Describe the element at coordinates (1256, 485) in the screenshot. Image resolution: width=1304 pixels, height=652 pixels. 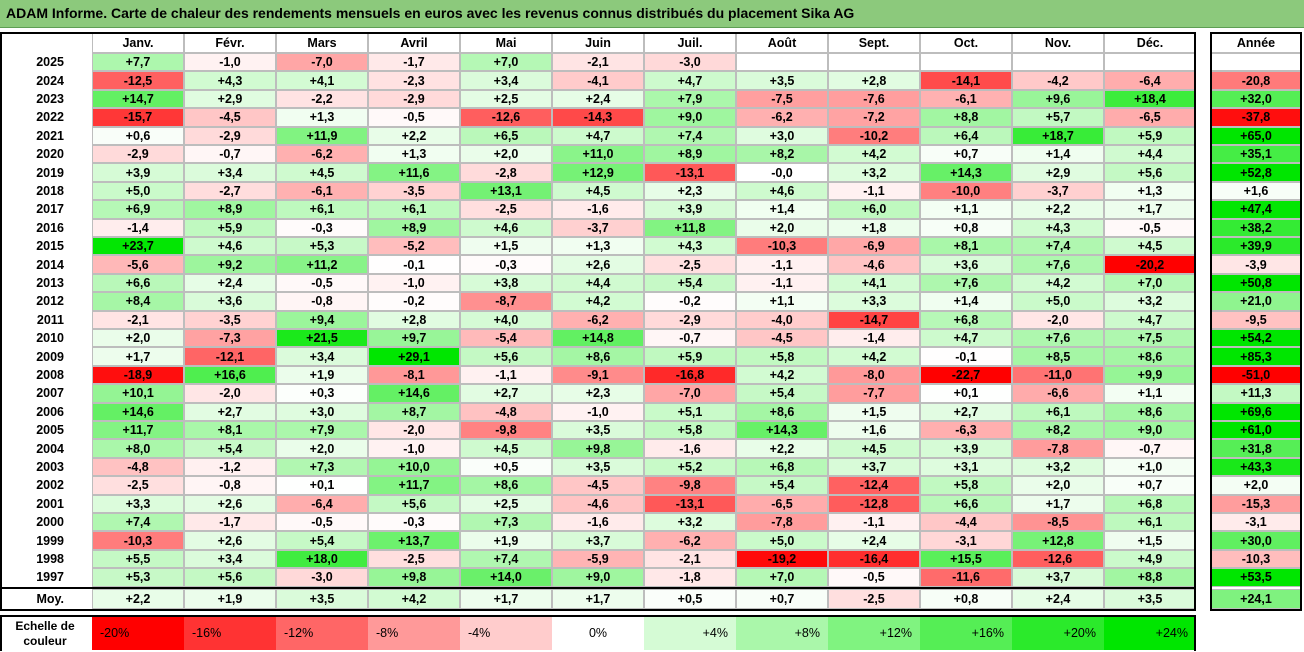
I see `annual-cell: +2,0` at that location.